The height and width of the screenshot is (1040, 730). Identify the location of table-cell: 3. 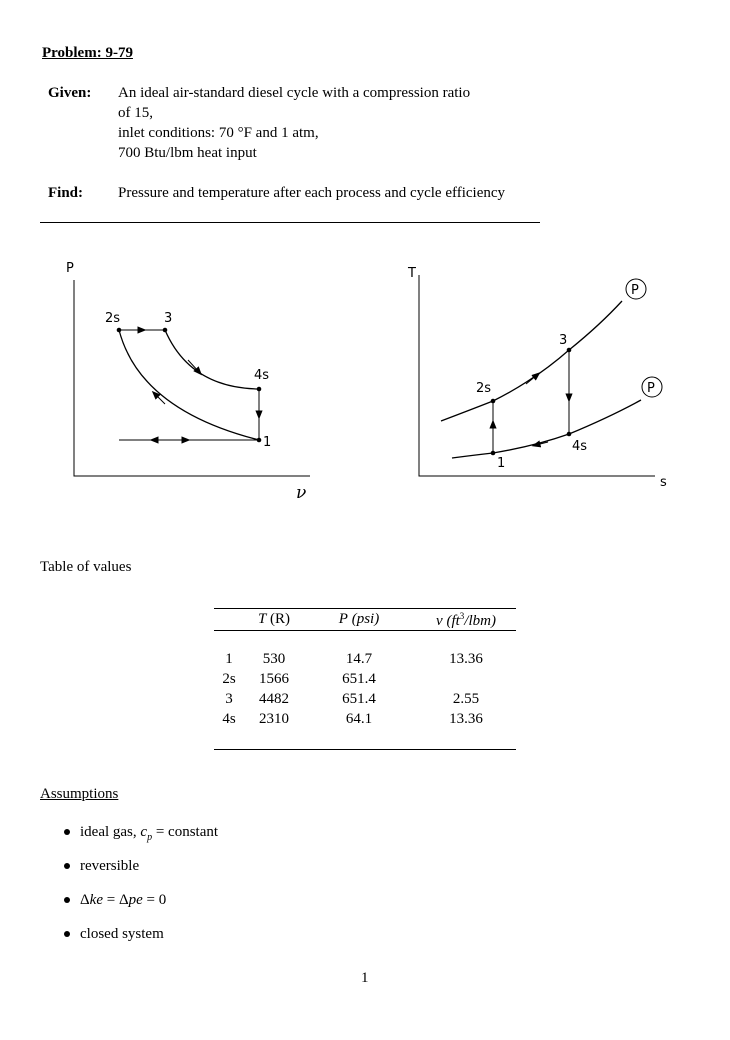
(229, 699).